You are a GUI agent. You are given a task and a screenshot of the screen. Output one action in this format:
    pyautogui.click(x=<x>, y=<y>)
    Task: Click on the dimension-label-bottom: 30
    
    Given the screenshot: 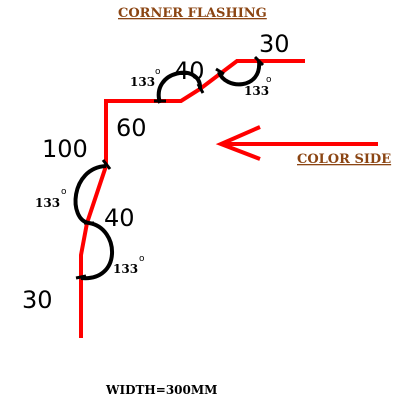 What is the action you would take?
    pyautogui.click(x=37, y=300)
    